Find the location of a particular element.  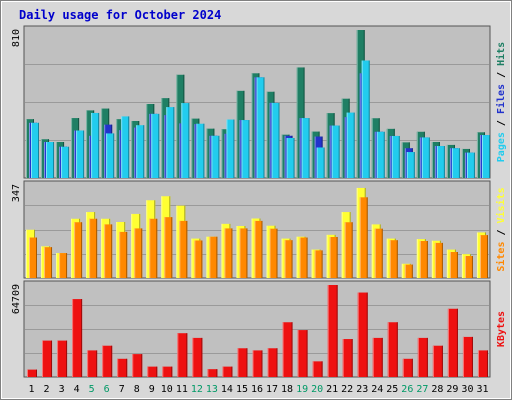

series-side-label-part: / is located at coordinates (501, 75).